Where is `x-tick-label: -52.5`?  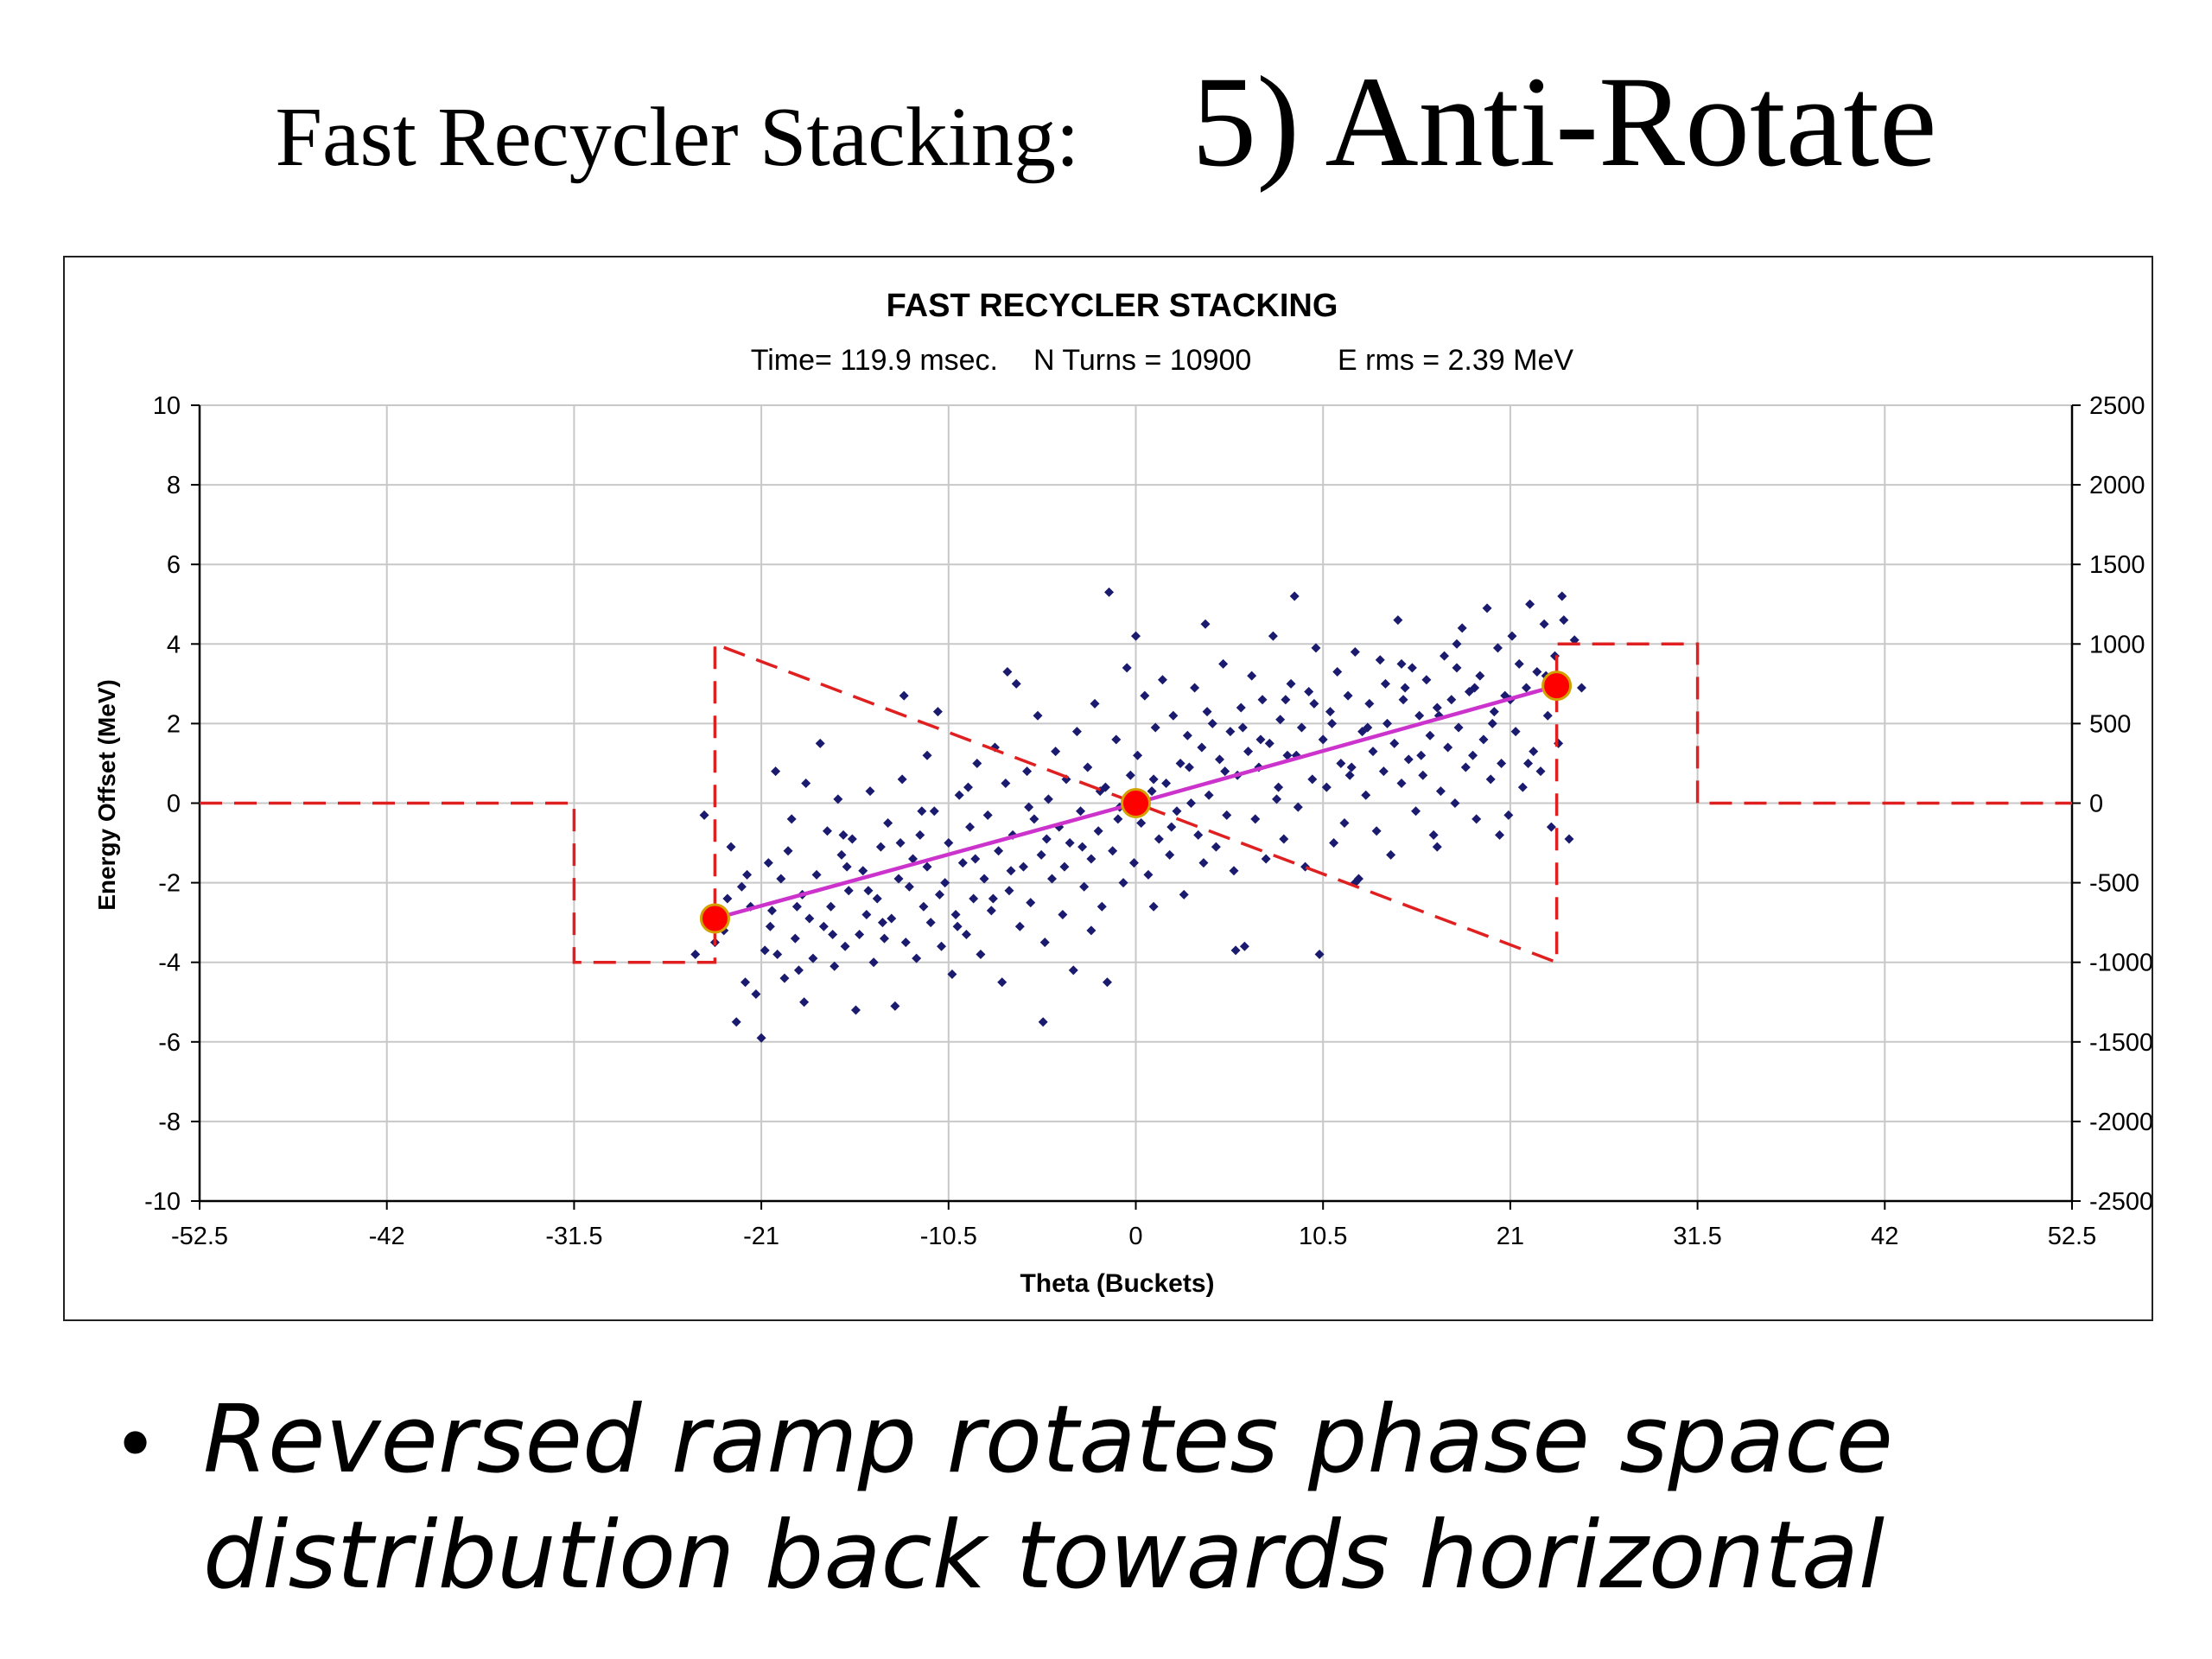 x-tick-label: -52.5 is located at coordinates (199, 1236).